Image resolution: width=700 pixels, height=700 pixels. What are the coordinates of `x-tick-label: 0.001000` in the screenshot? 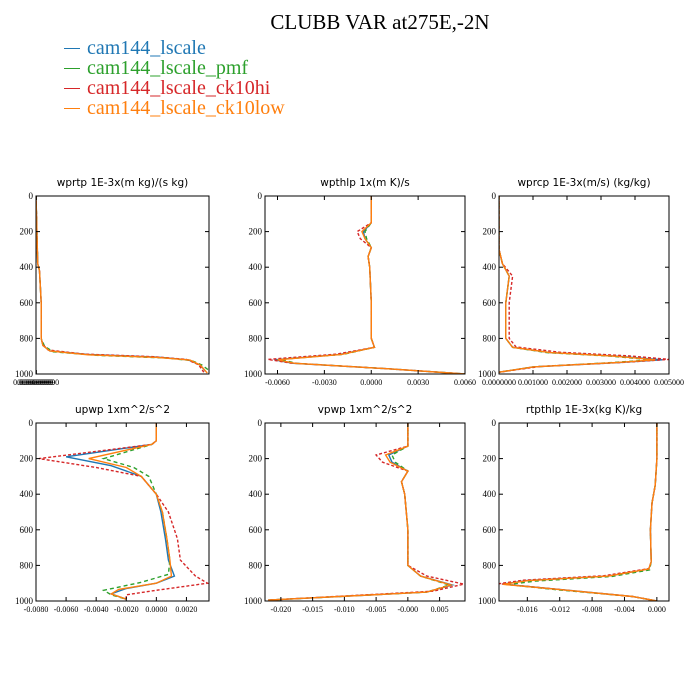 It's located at (533, 382).